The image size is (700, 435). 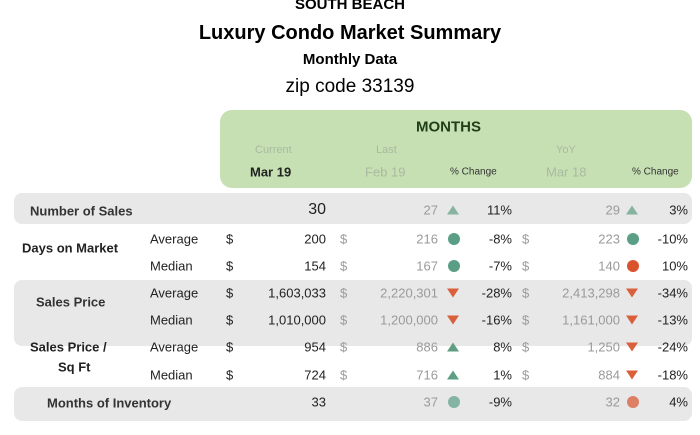 I want to click on pct-change-header-2: % Change, so click(x=655, y=172).